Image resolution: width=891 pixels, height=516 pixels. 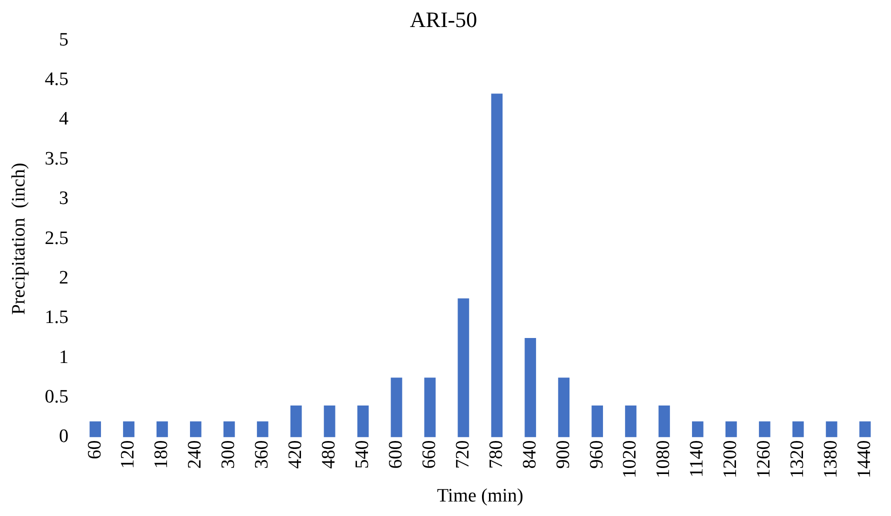 I want to click on x-axis-title: Time (min), so click(x=480, y=496).